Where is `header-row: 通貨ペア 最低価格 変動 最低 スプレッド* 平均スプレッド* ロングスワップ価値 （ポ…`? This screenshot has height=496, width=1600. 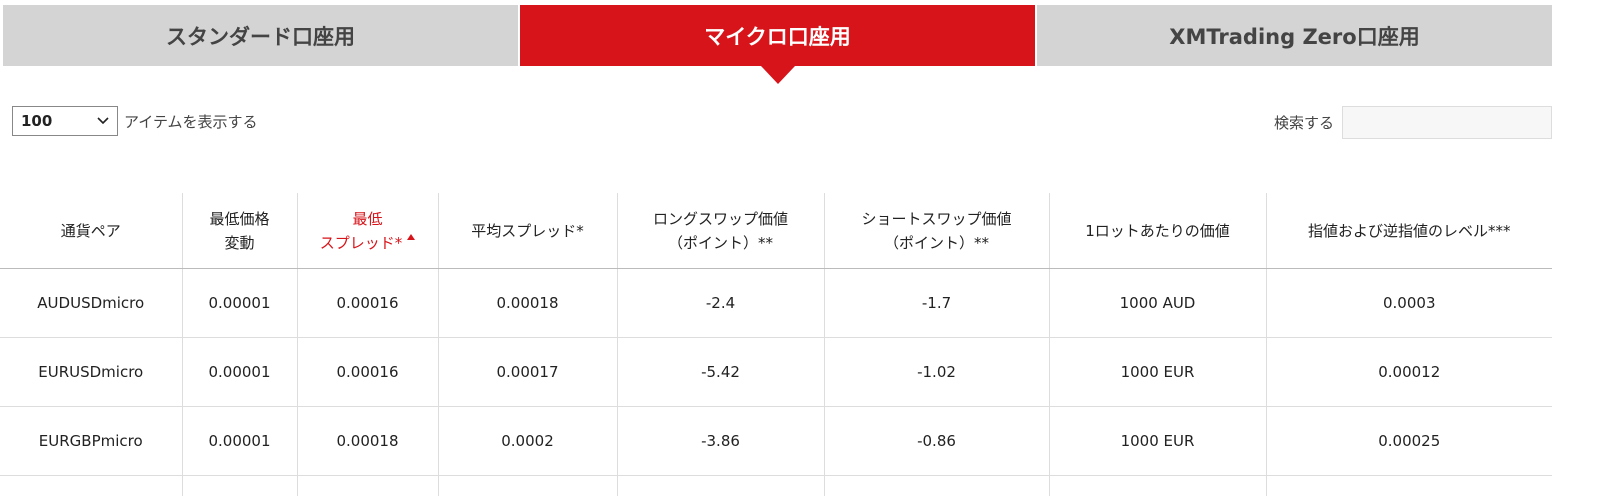
header-row: 通貨ペア 最低価格 変動 最低 スプレッド* 平均スプレッド* ロングスワップ価値 （ポ… is located at coordinates (776, 231).